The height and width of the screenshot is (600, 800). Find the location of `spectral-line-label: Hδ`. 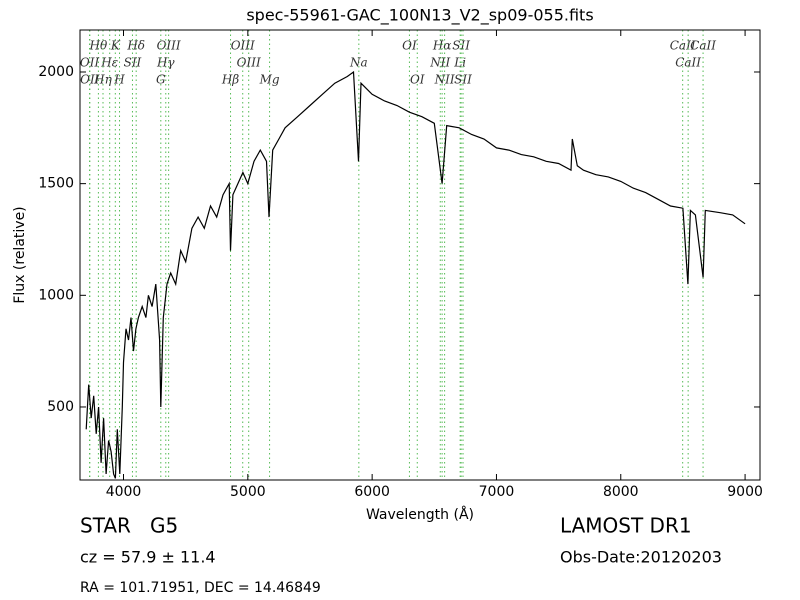

spectral-line-label: Hδ is located at coordinates (135, 46).